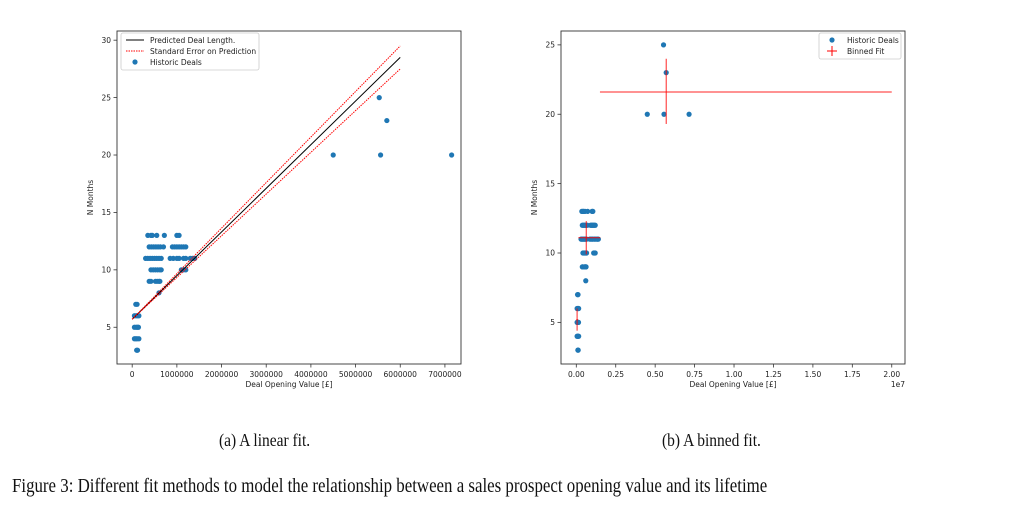  What do you see at coordinates (267, 374) in the screenshot?
I see `x-tick-label: 3000000` at bounding box center [267, 374].